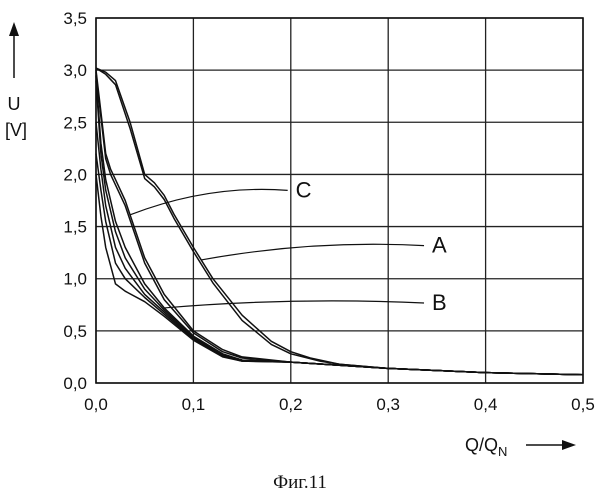  Describe the element at coordinates (486, 447) in the screenshot. I see `x-axis-label: Q/QN` at that location.